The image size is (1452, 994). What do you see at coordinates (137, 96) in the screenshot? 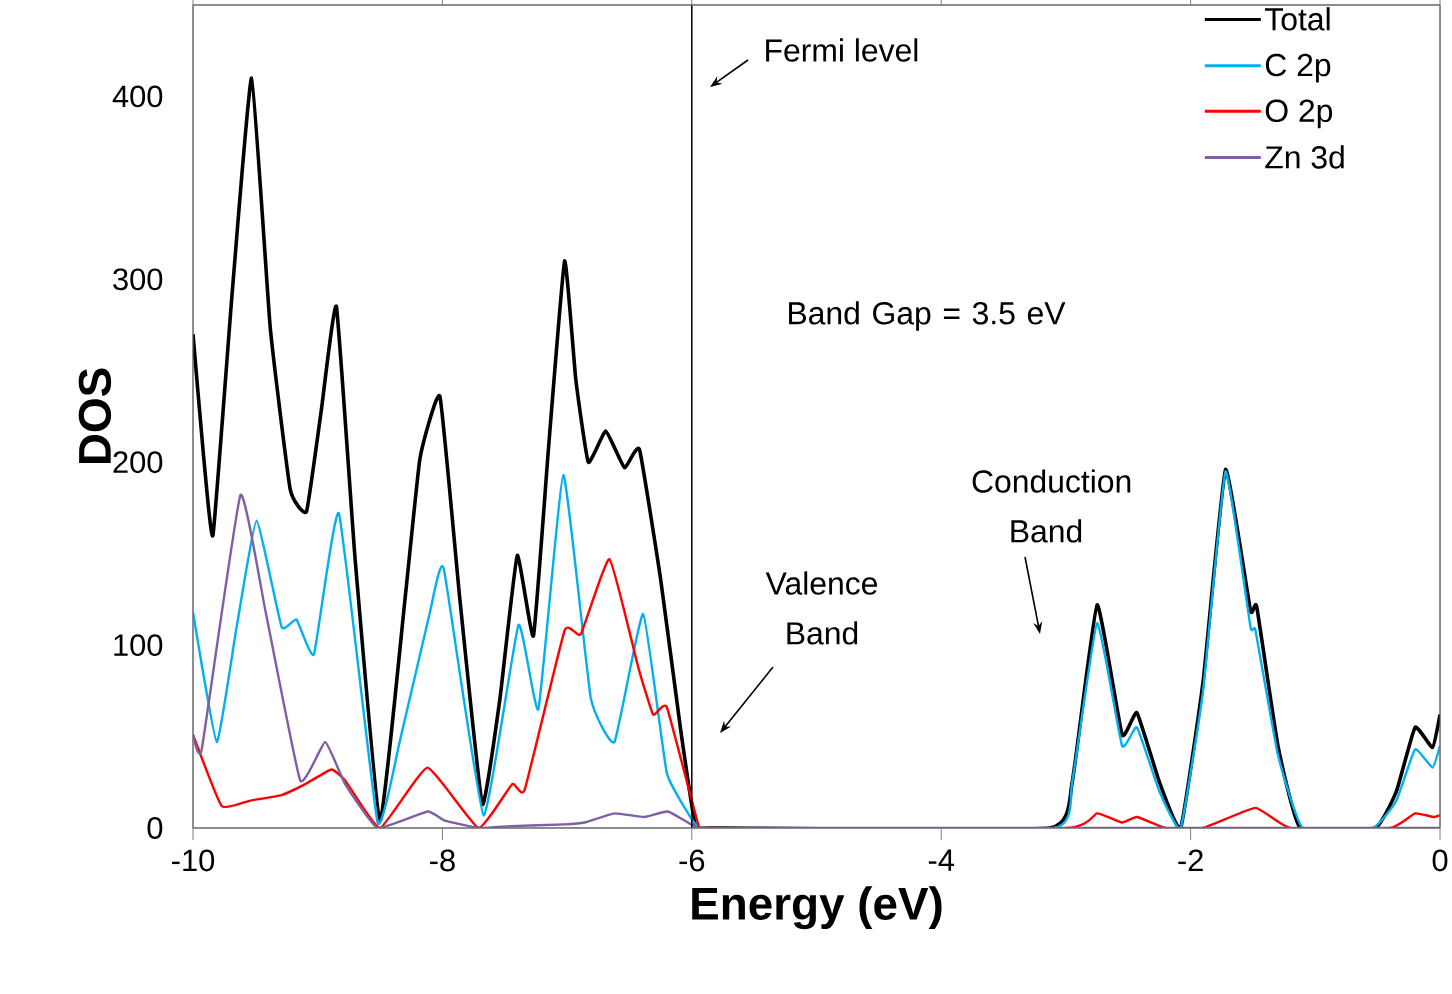
I see `y-tick-label: 400` at bounding box center [137, 96].